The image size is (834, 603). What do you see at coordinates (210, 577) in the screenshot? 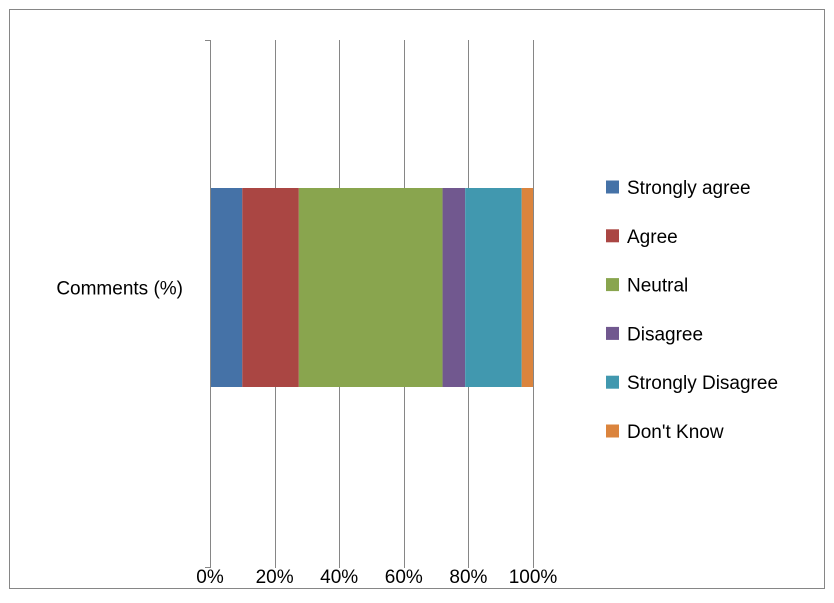
I see `x-tick-label: 0%` at bounding box center [210, 577].